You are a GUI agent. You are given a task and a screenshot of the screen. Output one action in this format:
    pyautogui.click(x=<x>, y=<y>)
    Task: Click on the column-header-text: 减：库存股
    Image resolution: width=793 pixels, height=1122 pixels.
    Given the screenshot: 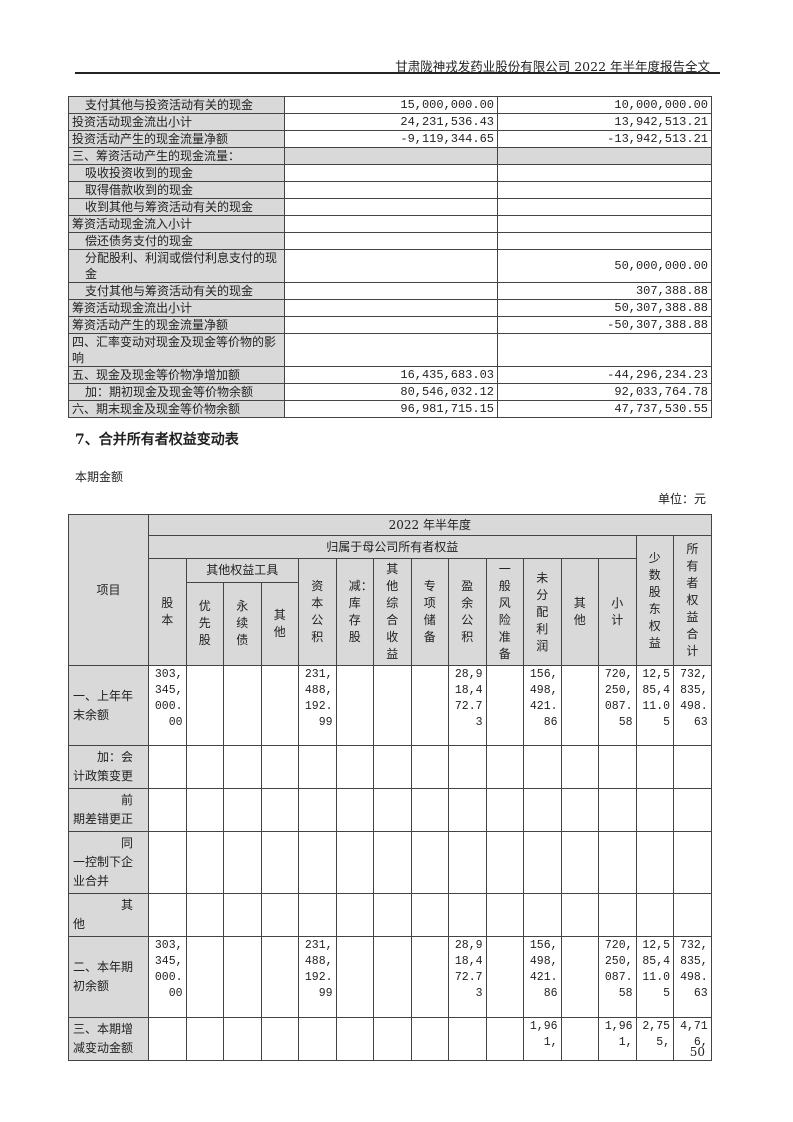 What is the action you would take?
    pyautogui.click(x=360, y=611)
    